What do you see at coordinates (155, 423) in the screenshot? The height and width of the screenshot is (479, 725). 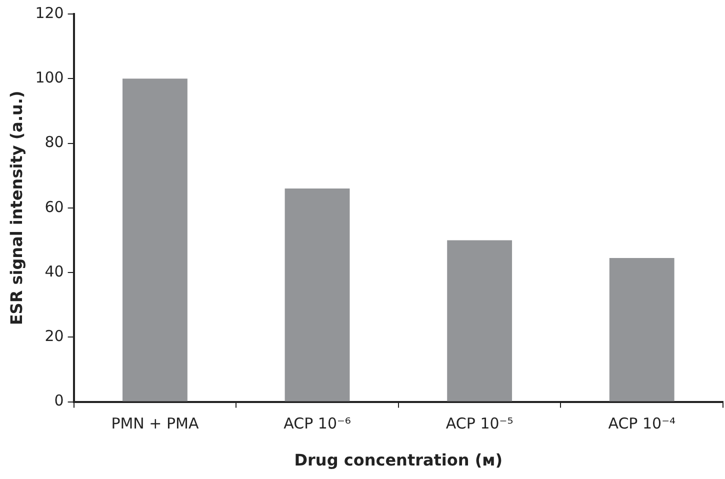 I see `x-tick-label: PMN + PMA` at bounding box center [155, 423].